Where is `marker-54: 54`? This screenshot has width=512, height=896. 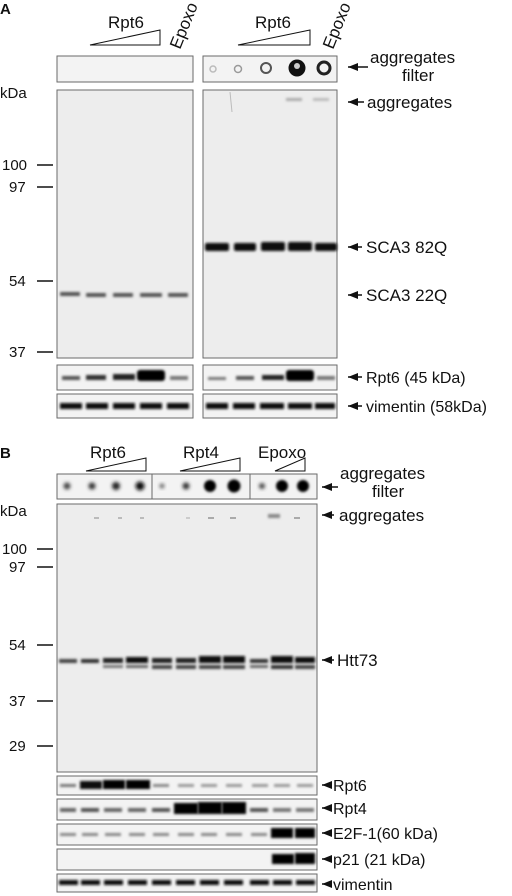
marker-54: 54 is located at coordinates (17, 645).